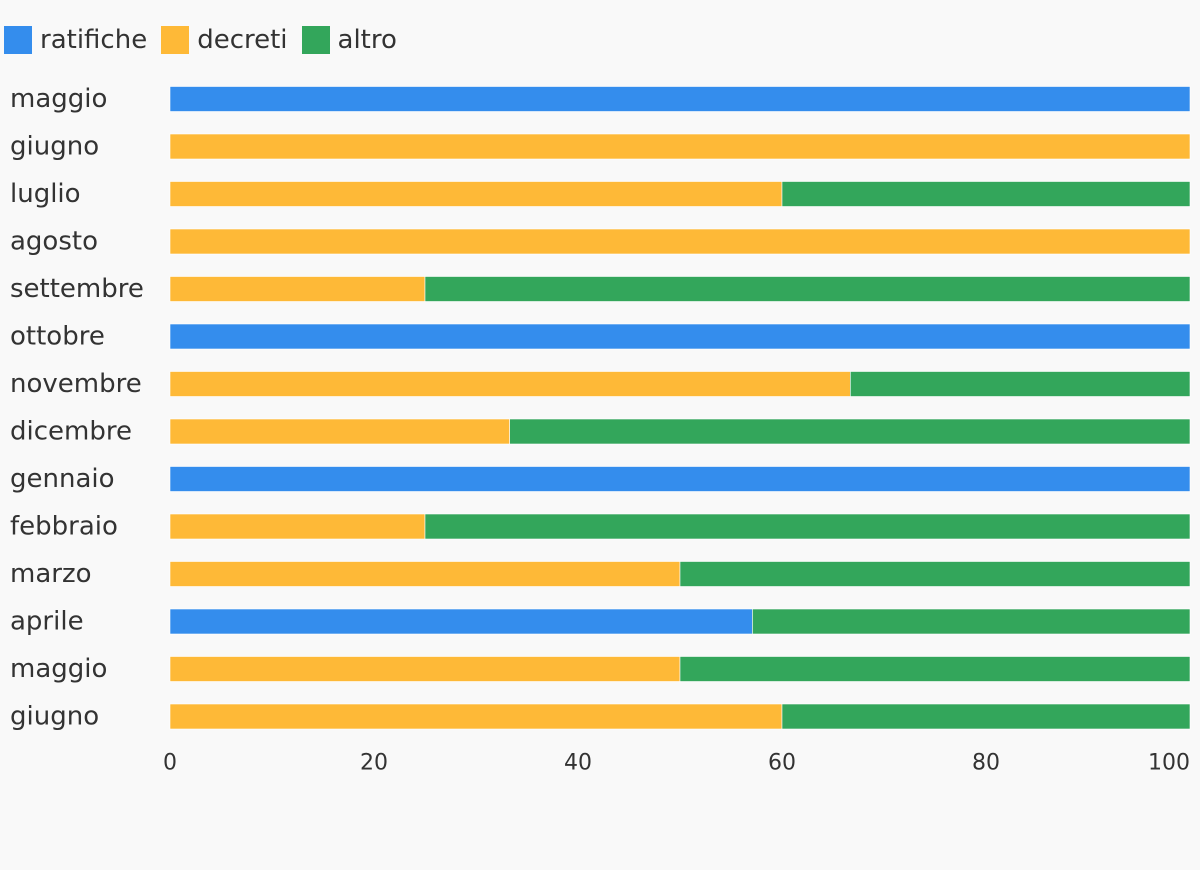  Describe the element at coordinates (782, 763) in the screenshot. I see `x-tick-label: 60` at that location.